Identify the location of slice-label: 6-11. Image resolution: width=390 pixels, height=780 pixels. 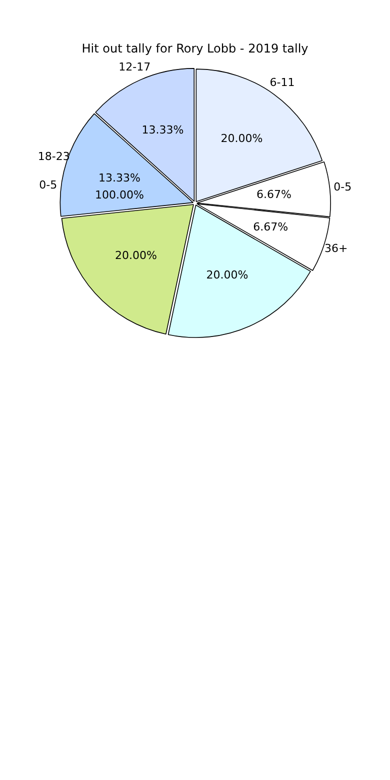
(282, 82).